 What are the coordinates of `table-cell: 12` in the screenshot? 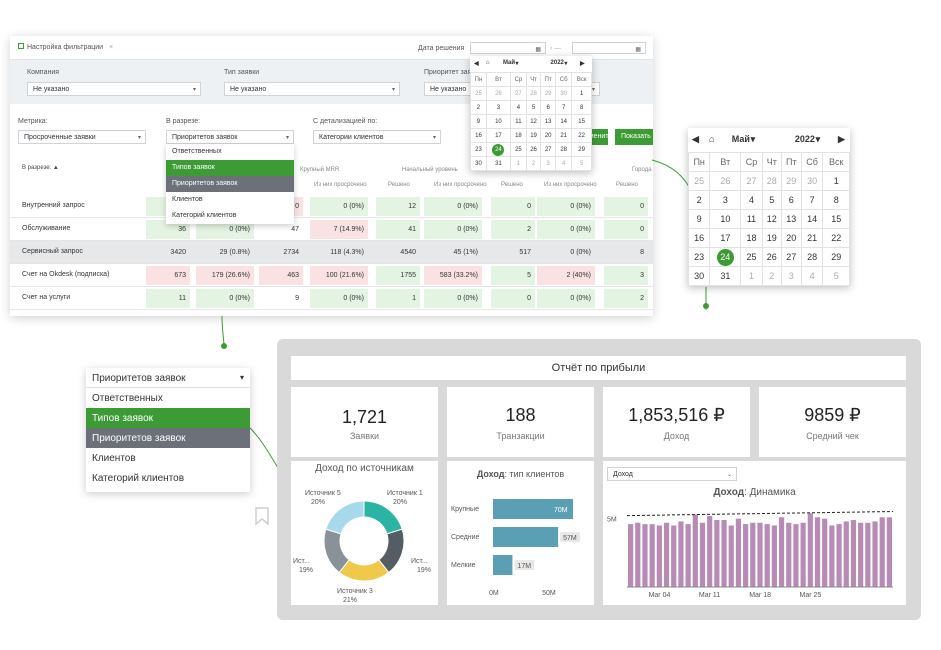 It's located at (398, 206).